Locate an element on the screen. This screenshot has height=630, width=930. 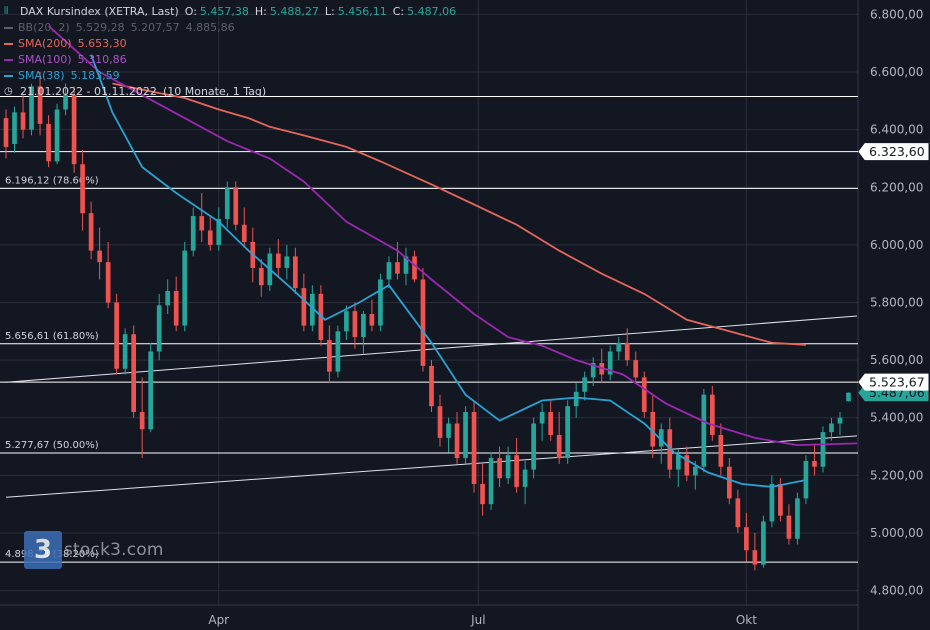
range-detail: (10 Monate, 1 Tag) is located at coordinates (214, 91).